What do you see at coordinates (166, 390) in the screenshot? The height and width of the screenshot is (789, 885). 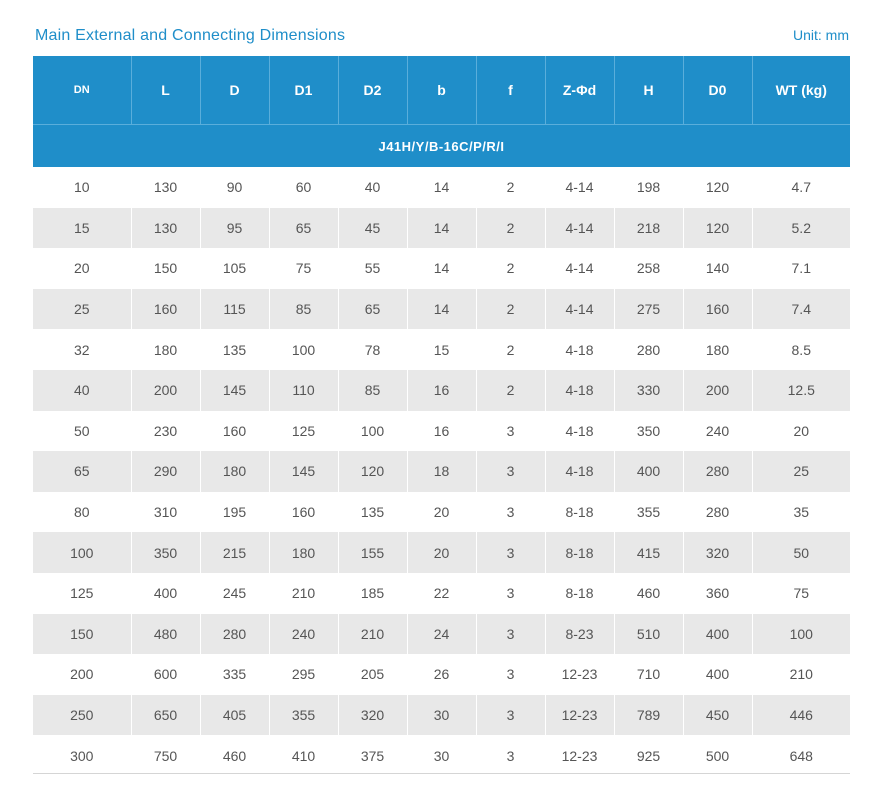 I see `table-cell: 200` at bounding box center [166, 390].